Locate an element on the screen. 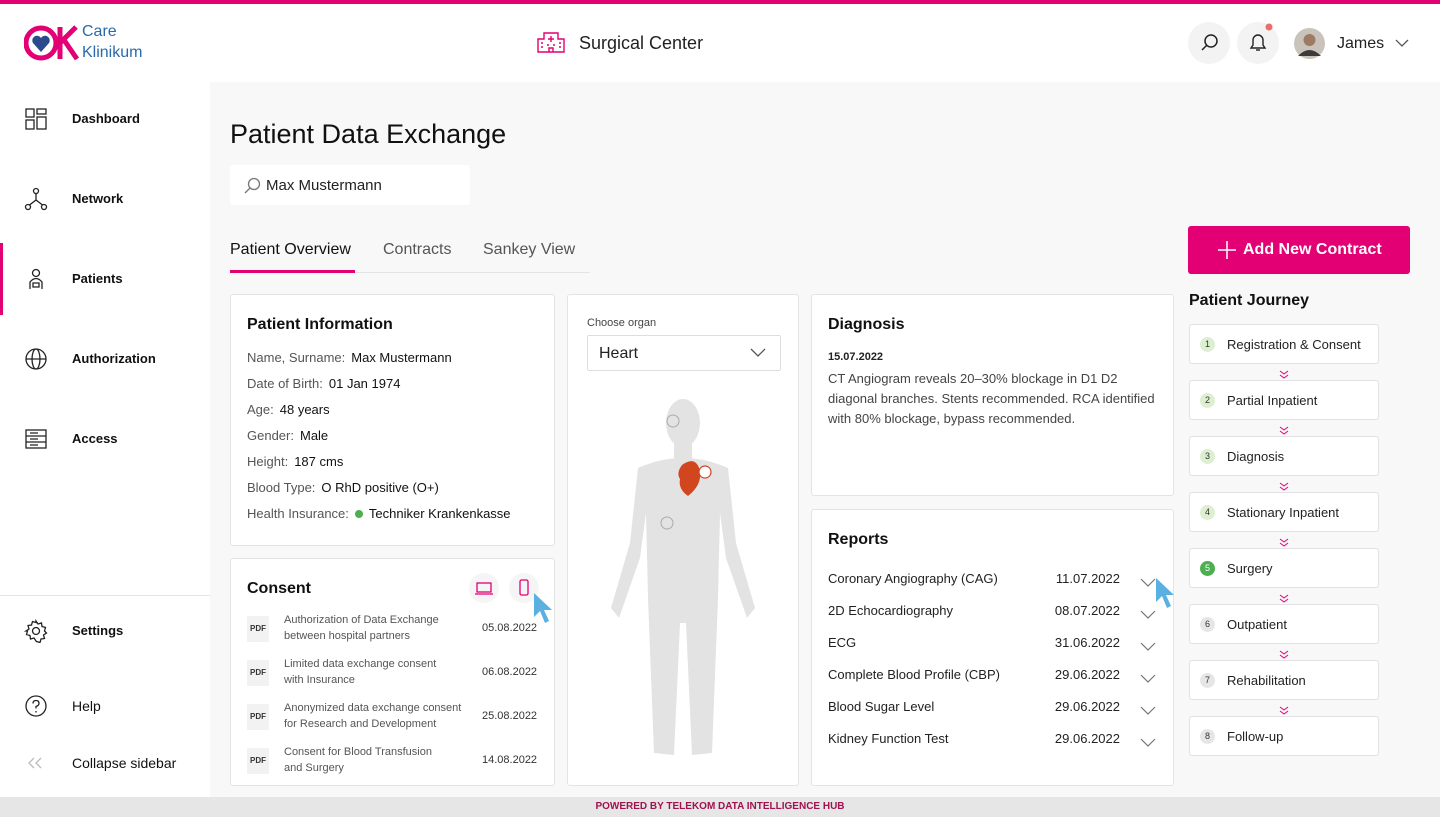 This screenshot has width=1440, height=817. journey-step: 7 Rehabilitation is located at coordinates (1284, 680).